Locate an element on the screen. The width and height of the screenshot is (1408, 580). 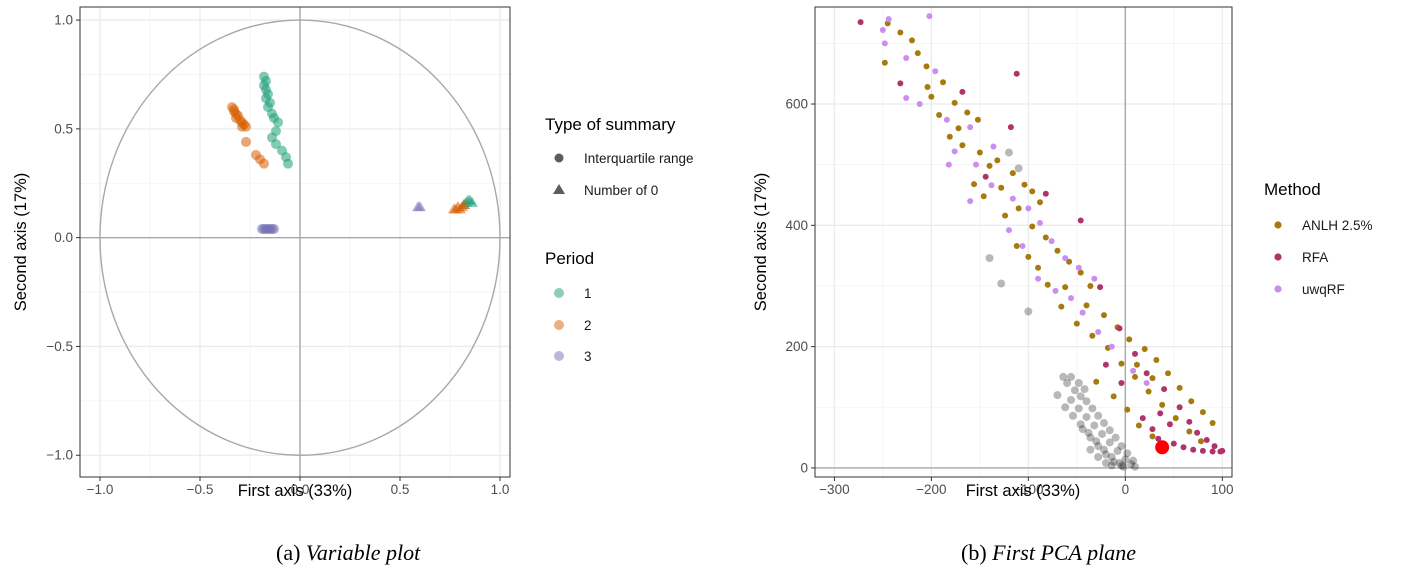
caption-a: (a) Variable plot is located at coordinates (348, 553).